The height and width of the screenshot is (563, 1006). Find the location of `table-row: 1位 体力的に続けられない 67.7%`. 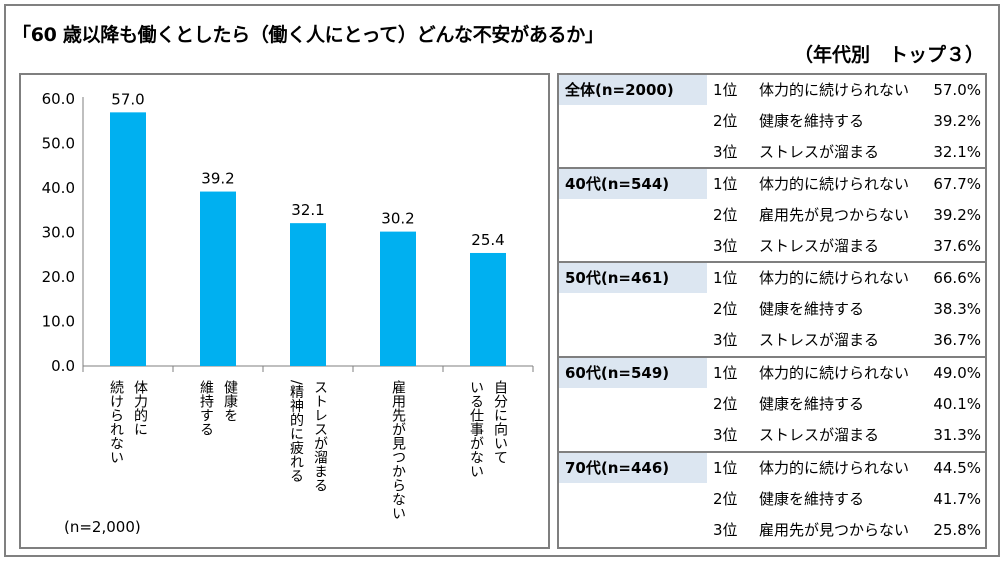

table-row: 1位 体力的に続けられない 67.7% is located at coordinates (846, 184).